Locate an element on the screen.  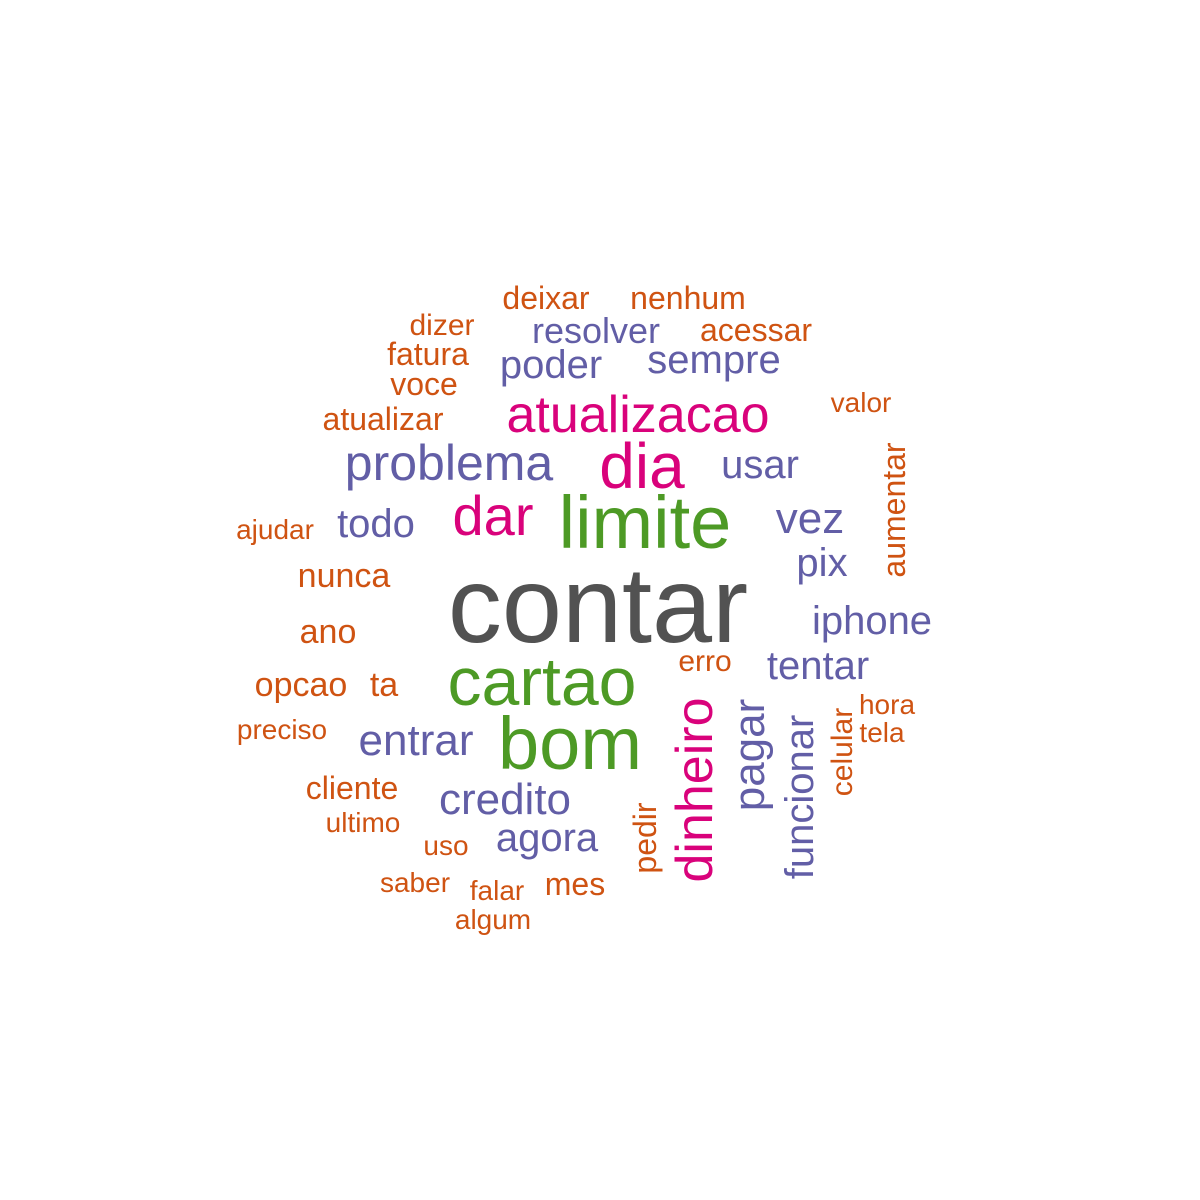
word-uso: uso is located at coordinates (446, 845).